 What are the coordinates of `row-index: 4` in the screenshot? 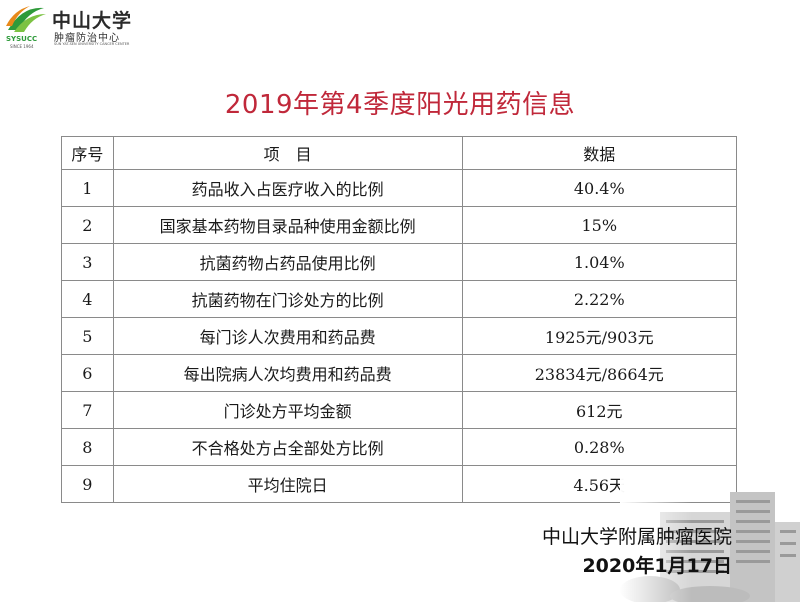 It's located at (87, 299).